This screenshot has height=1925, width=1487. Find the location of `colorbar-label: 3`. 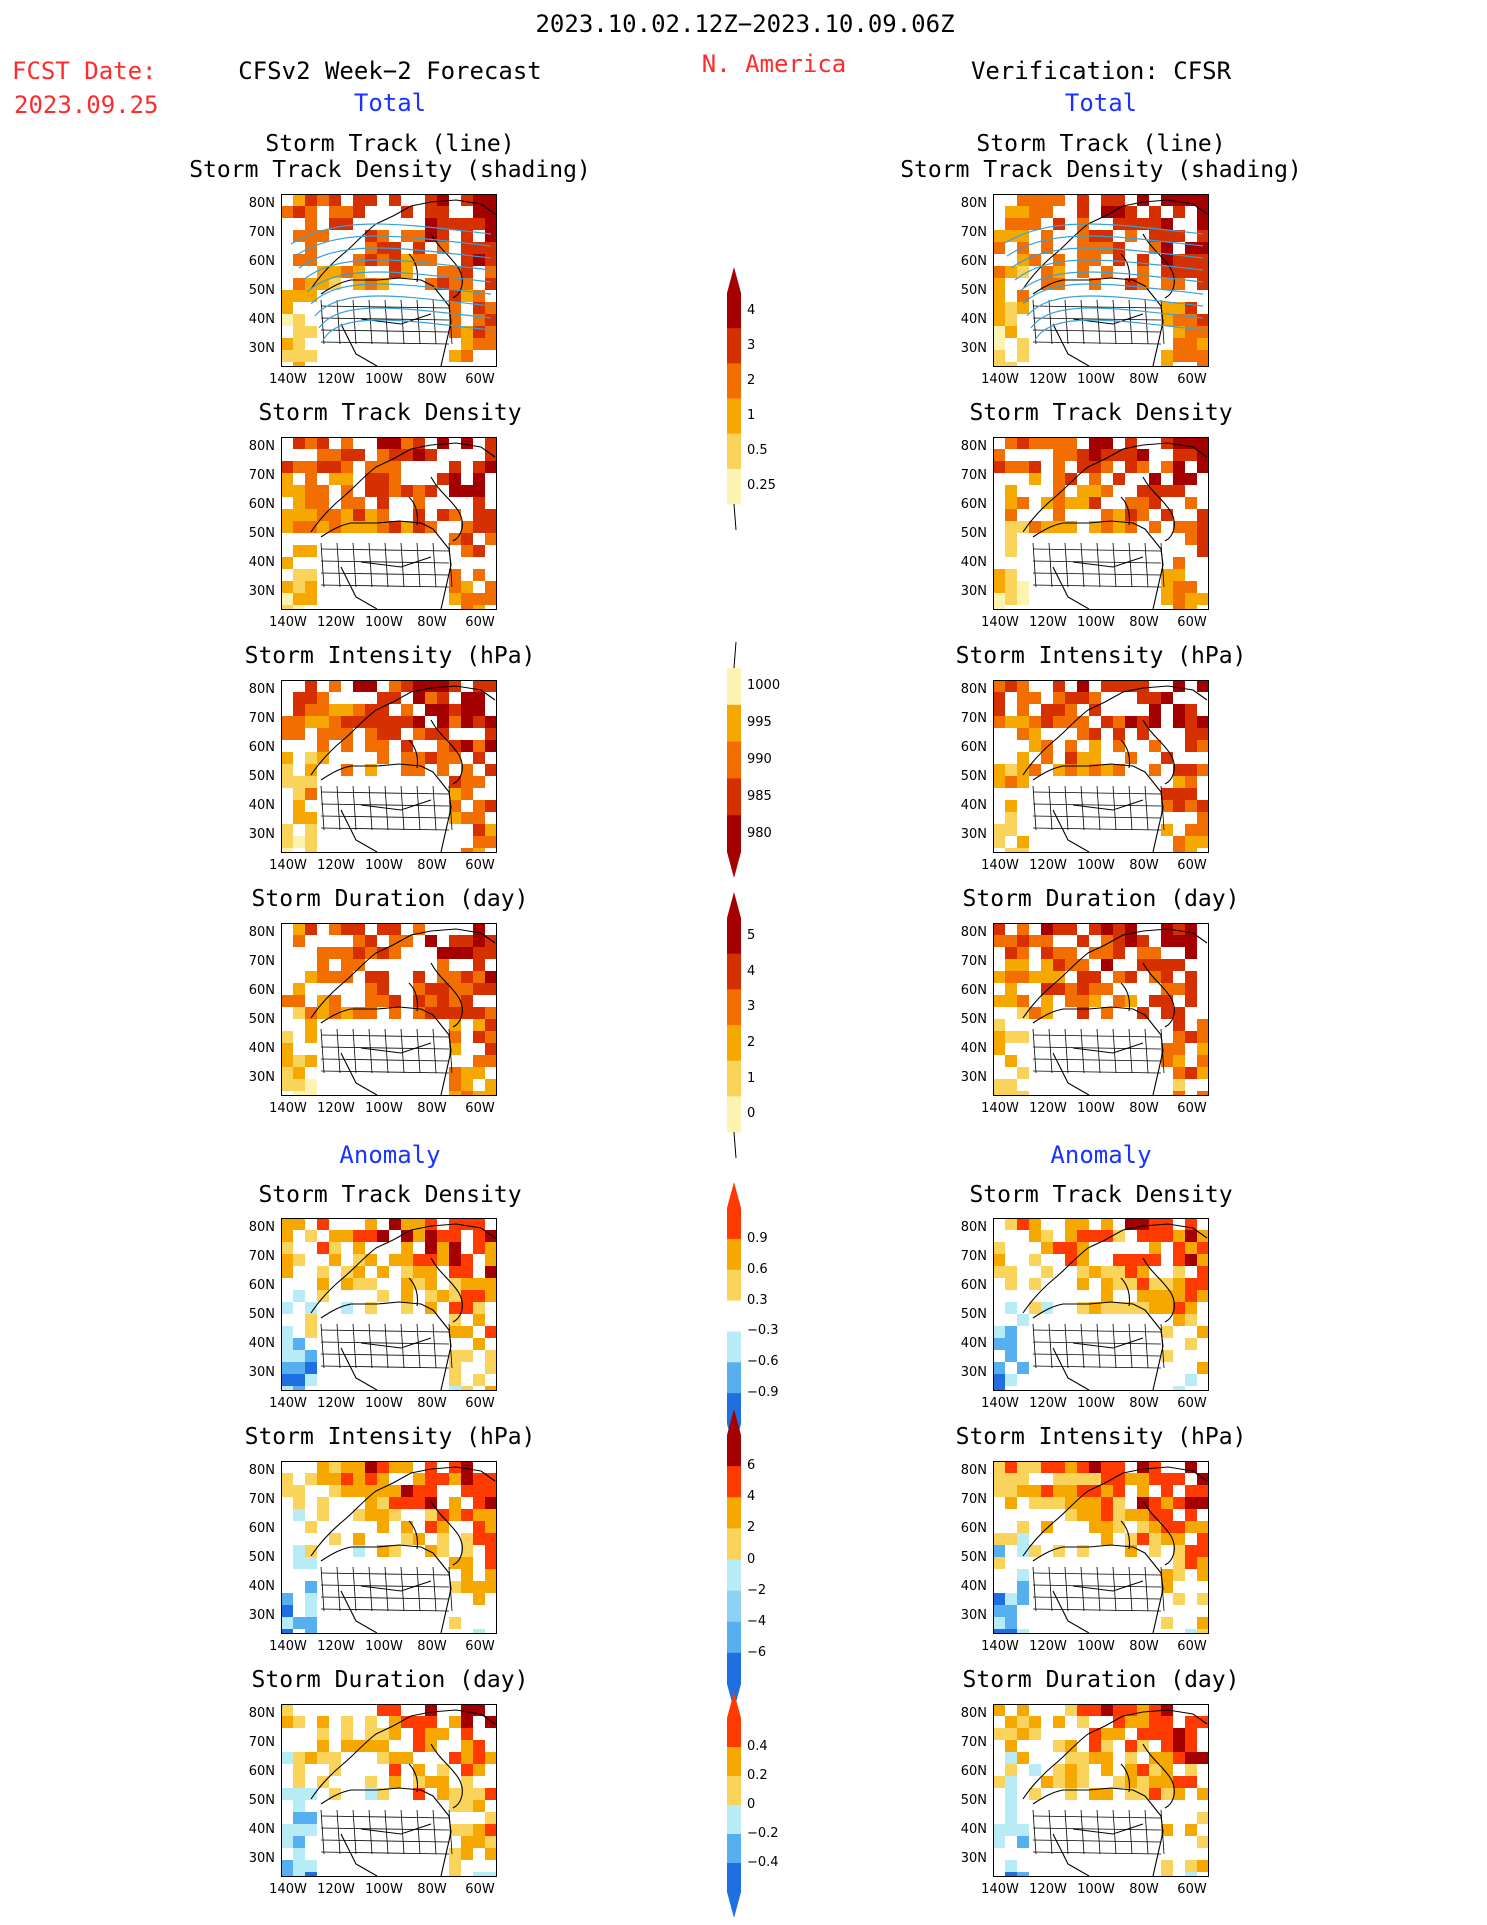

colorbar-label: 3 is located at coordinates (751, 345).